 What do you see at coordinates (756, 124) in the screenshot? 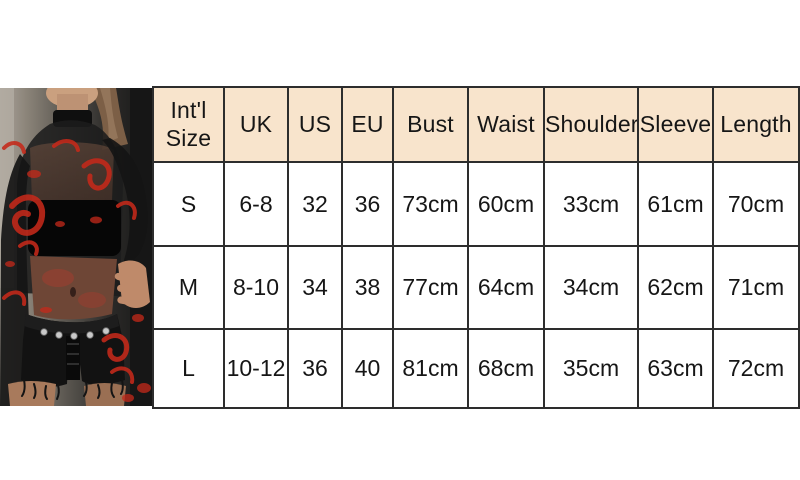
I see `col-header-length: Length` at bounding box center [756, 124].